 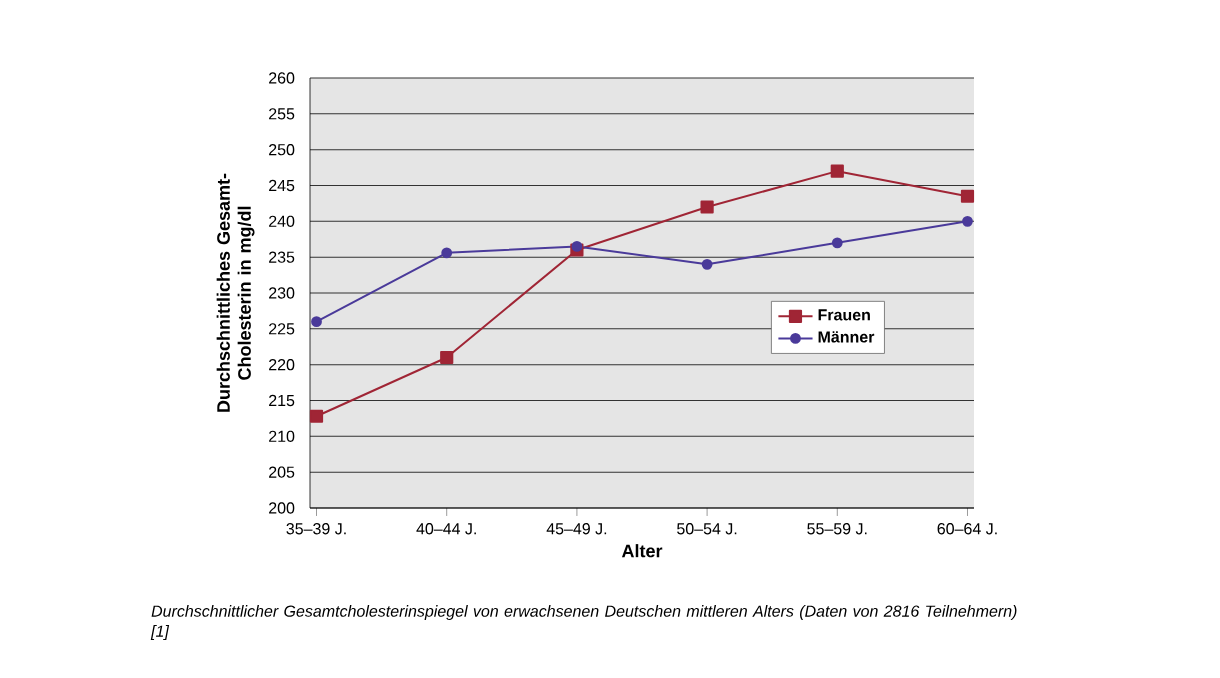 What do you see at coordinates (282, 436) in the screenshot?
I see `y-tick-label: 210` at bounding box center [282, 436].